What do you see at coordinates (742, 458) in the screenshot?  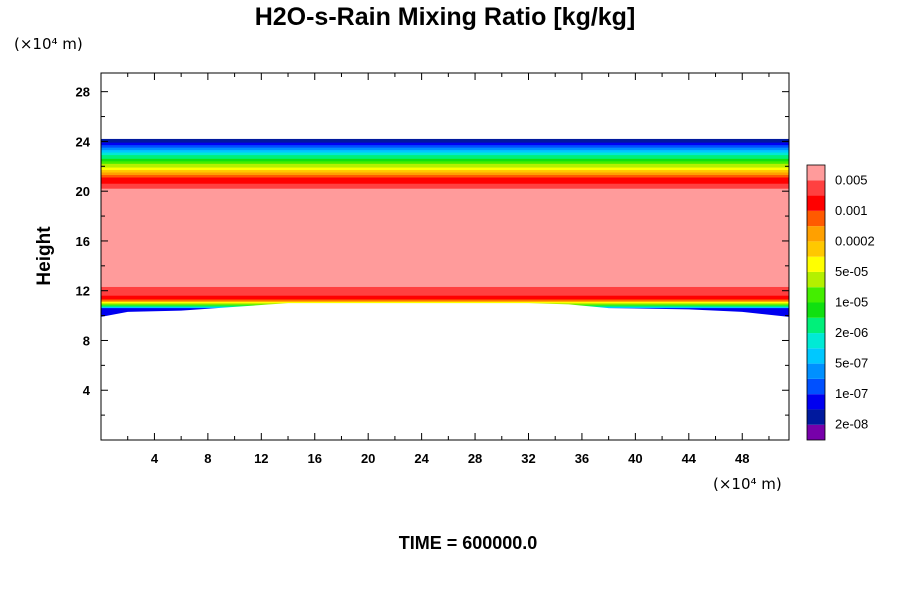 I see `x-tick-label: 48` at bounding box center [742, 458].